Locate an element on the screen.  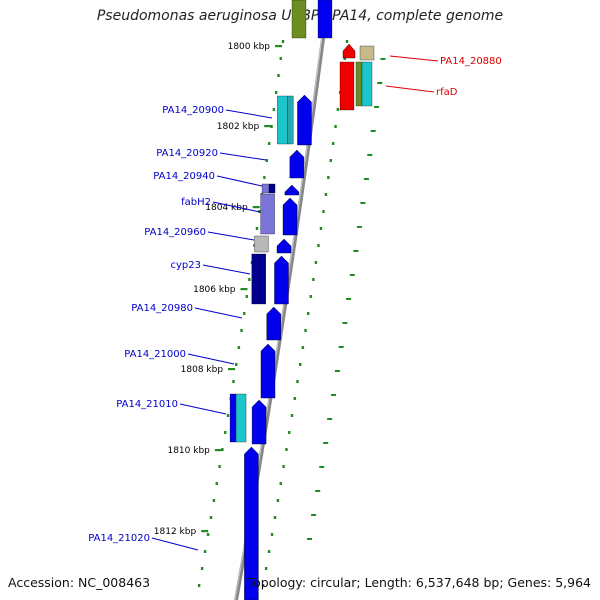
gene-arrow-red is located at coordinates (349, 51).